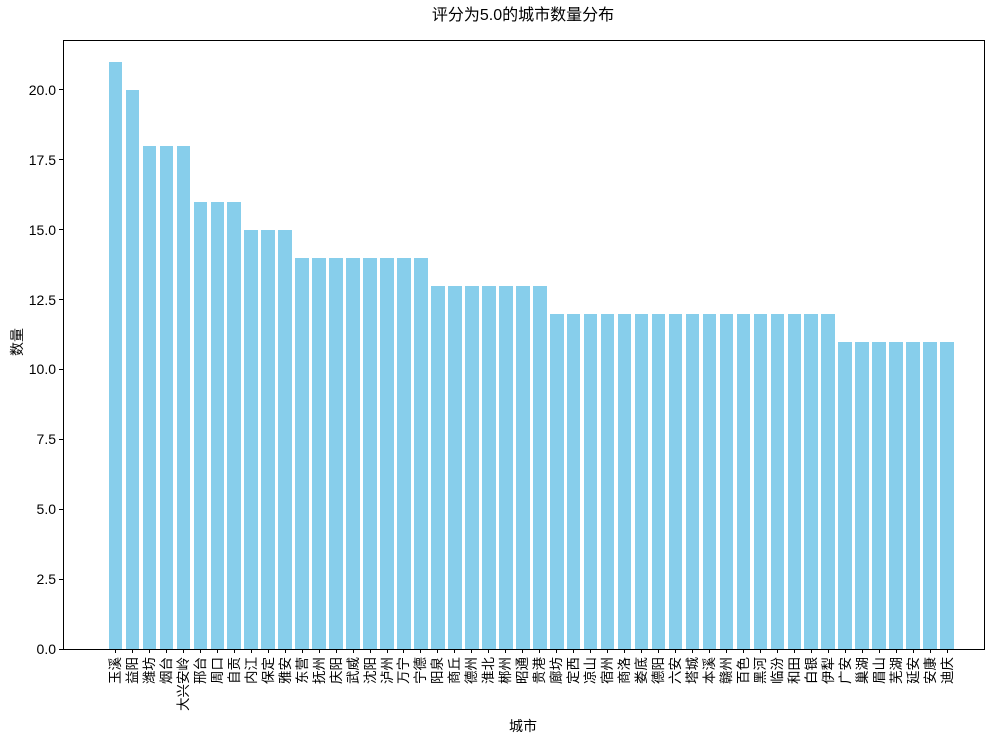 This screenshot has height=741, width=1005. What do you see at coordinates (166, 397) in the screenshot?
I see `bar-烟台` at bounding box center [166, 397].